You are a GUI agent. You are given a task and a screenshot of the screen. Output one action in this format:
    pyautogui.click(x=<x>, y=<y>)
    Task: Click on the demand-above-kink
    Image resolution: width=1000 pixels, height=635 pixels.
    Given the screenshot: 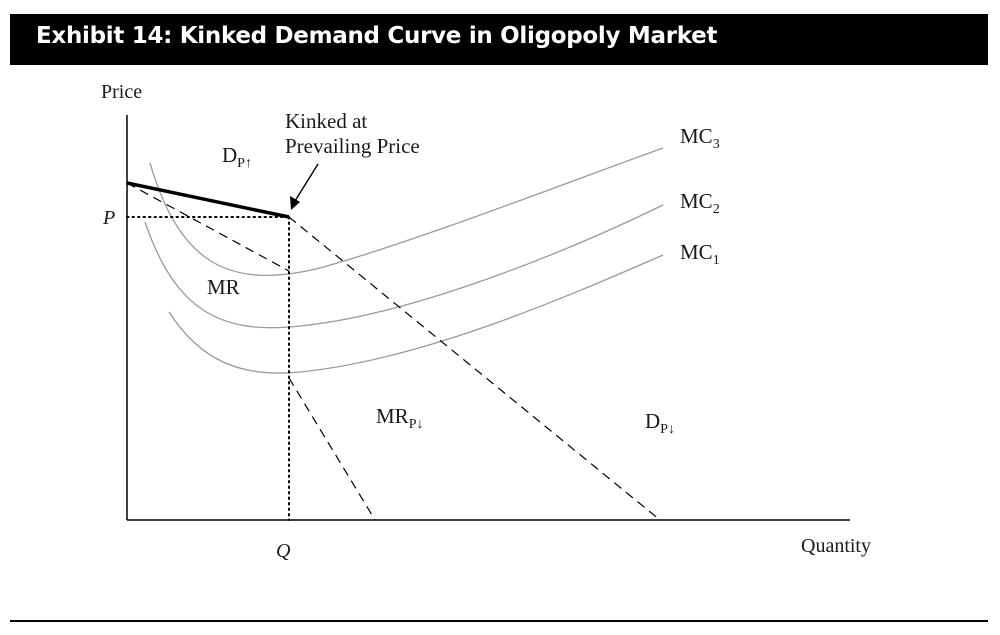 What is the action you would take?
    pyautogui.click(x=208, y=200)
    